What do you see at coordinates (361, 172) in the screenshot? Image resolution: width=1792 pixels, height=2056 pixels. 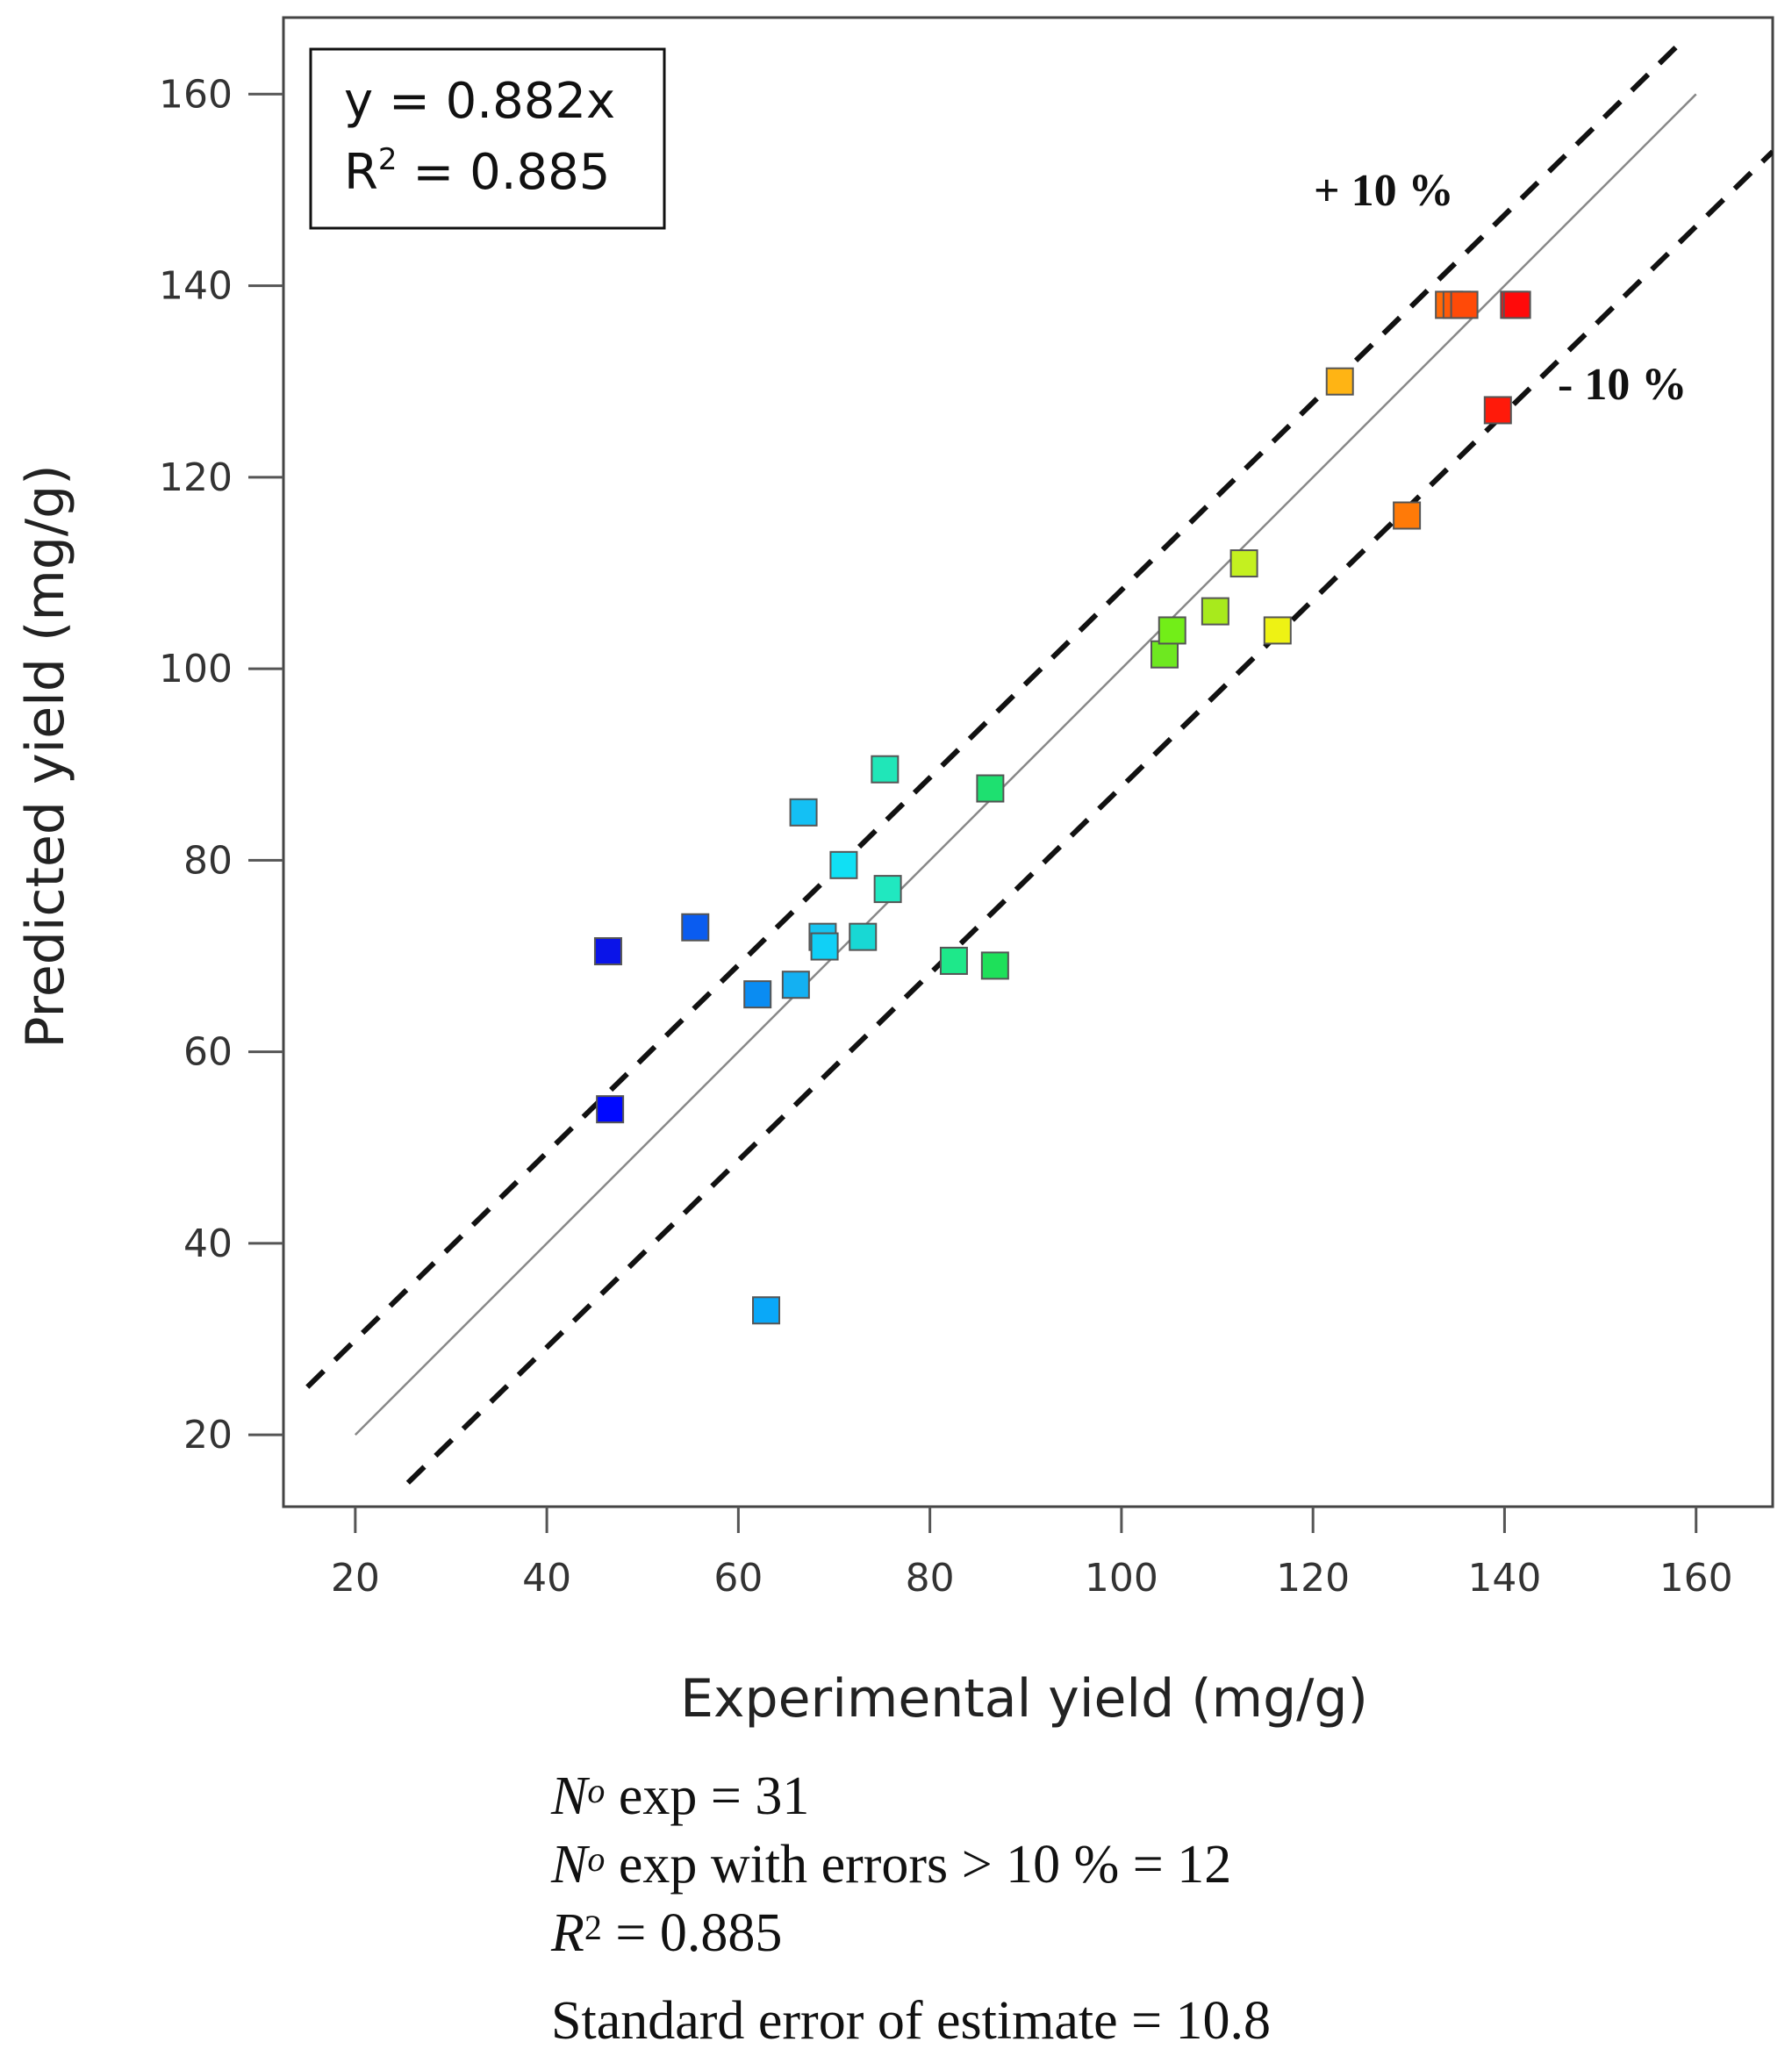 I see `r-squared-prefix: R` at bounding box center [361, 172].